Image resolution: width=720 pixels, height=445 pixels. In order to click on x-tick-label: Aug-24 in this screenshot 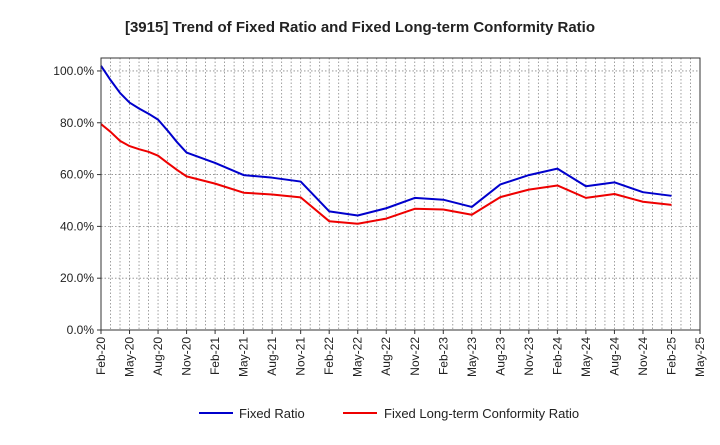, I will do `click(614, 356)`.